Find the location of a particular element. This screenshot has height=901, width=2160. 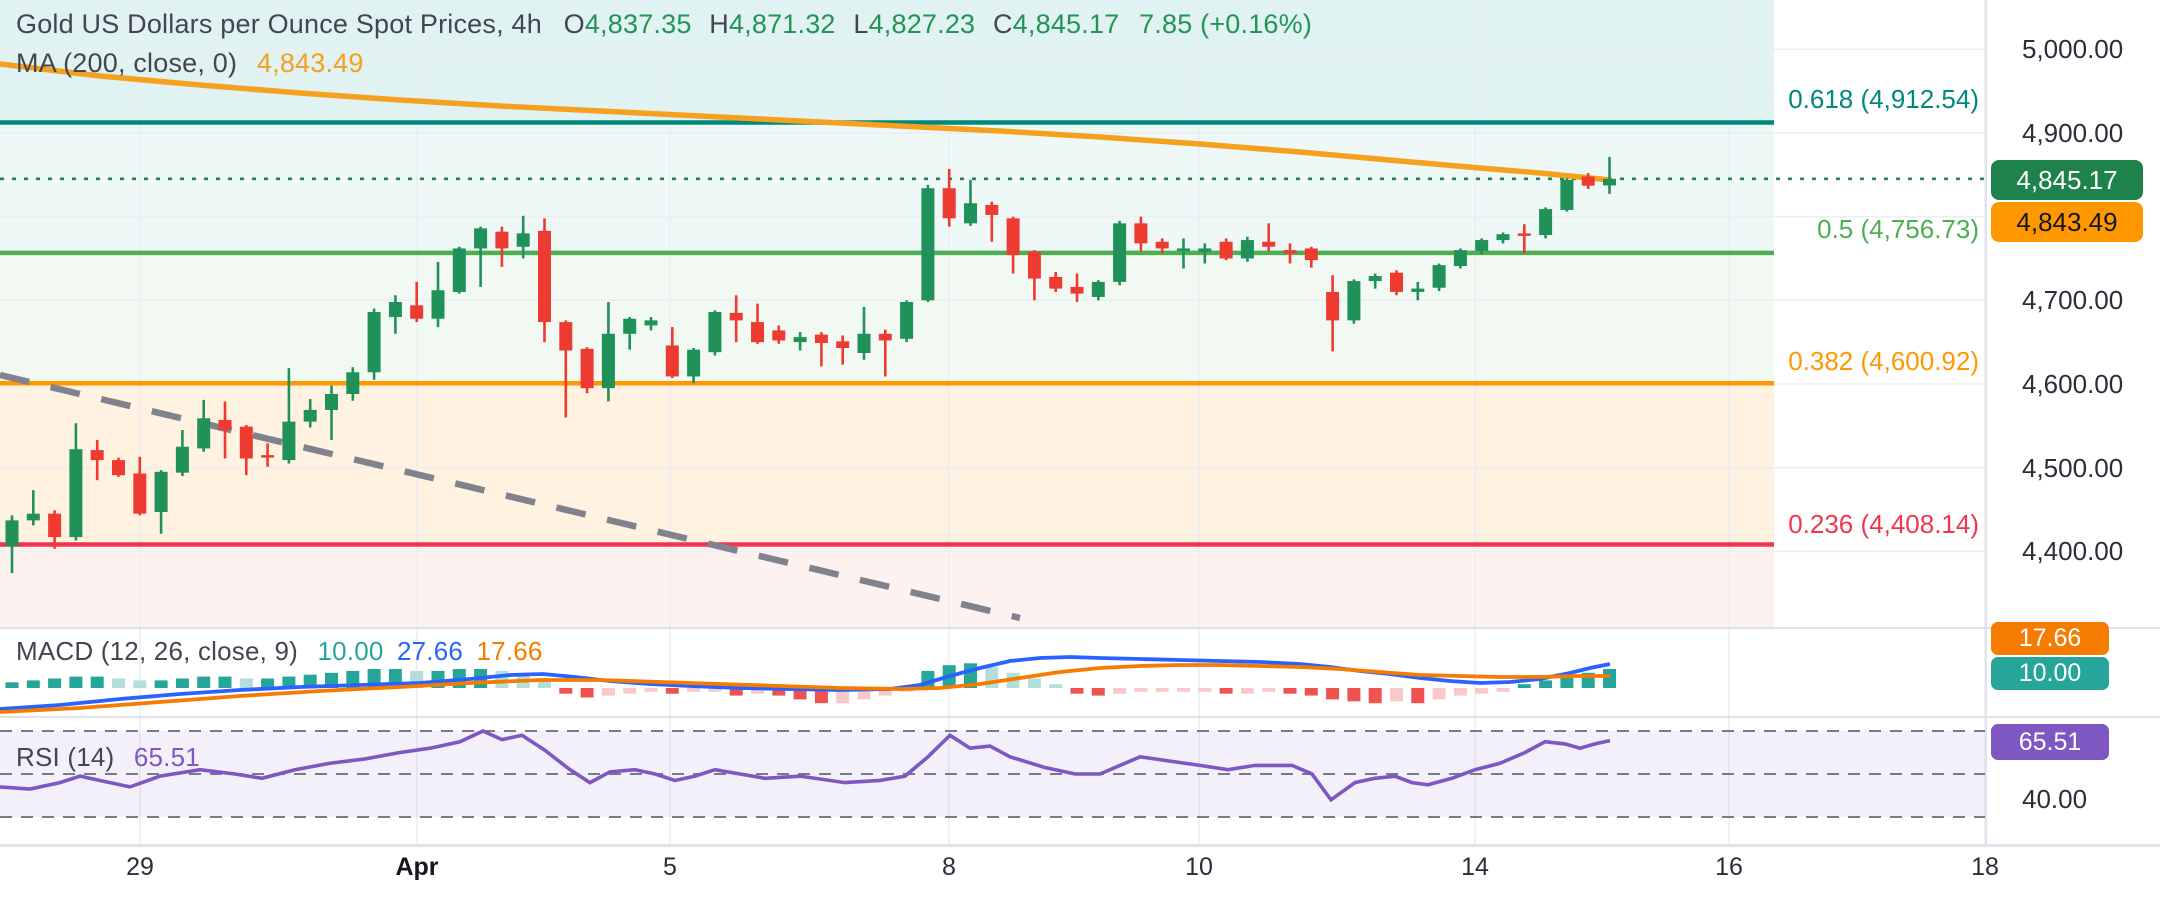

ohlc-low-value: 4,827.23 is located at coordinates (922, 24).